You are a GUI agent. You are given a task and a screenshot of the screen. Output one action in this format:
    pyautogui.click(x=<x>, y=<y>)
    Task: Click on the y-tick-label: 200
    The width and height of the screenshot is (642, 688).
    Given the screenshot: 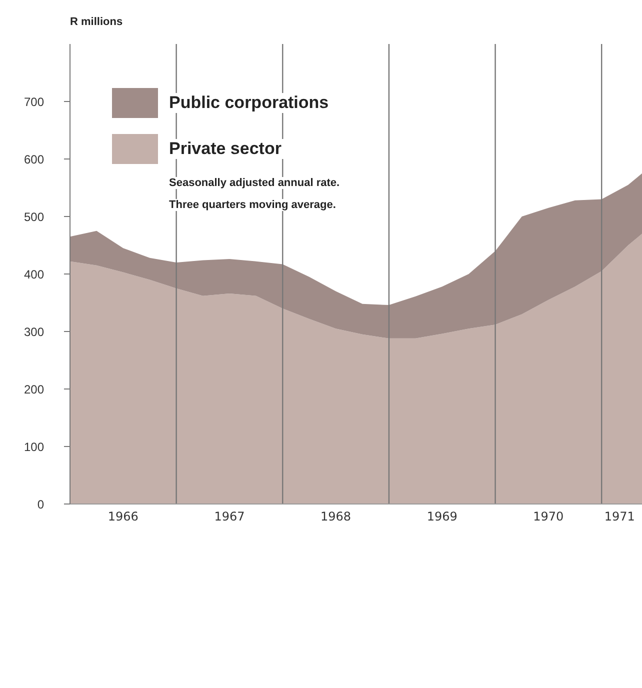 What is the action you would take?
    pyautogui.click(x=34, y=389)
    